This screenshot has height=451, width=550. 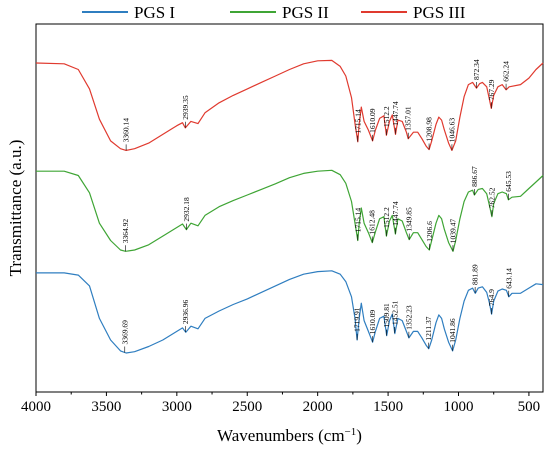 I want to click on x-tick-label: 1500, so click(x=388, y=407).